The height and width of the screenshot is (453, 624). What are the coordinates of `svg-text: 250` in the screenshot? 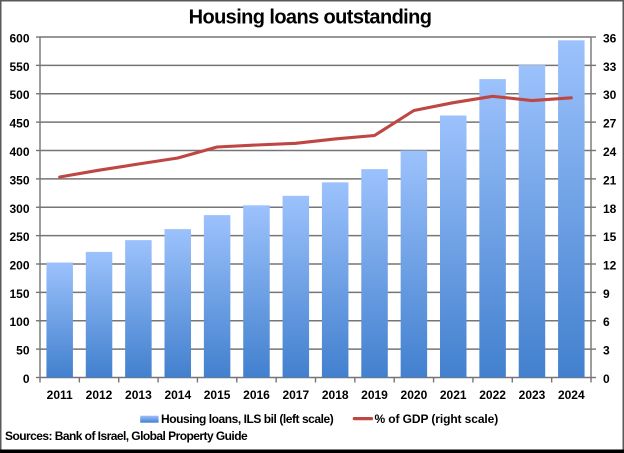 It's located at (19, 237).